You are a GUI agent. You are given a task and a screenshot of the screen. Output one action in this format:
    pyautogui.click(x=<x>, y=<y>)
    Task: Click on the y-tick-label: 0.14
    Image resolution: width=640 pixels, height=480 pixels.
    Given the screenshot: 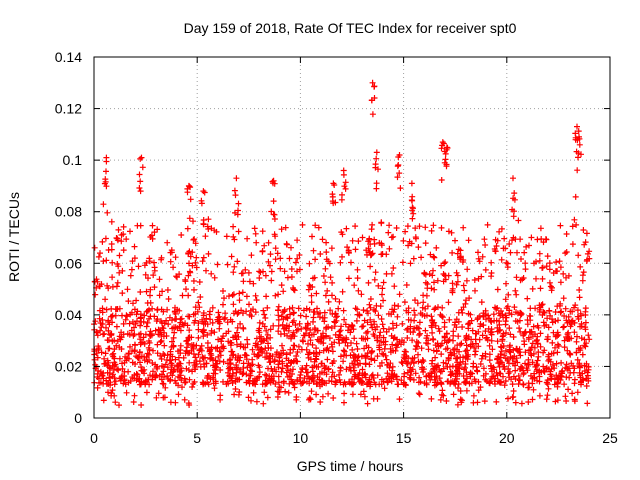 What is the action you would take?
    pyautogui.click(x=68, y=57)
    